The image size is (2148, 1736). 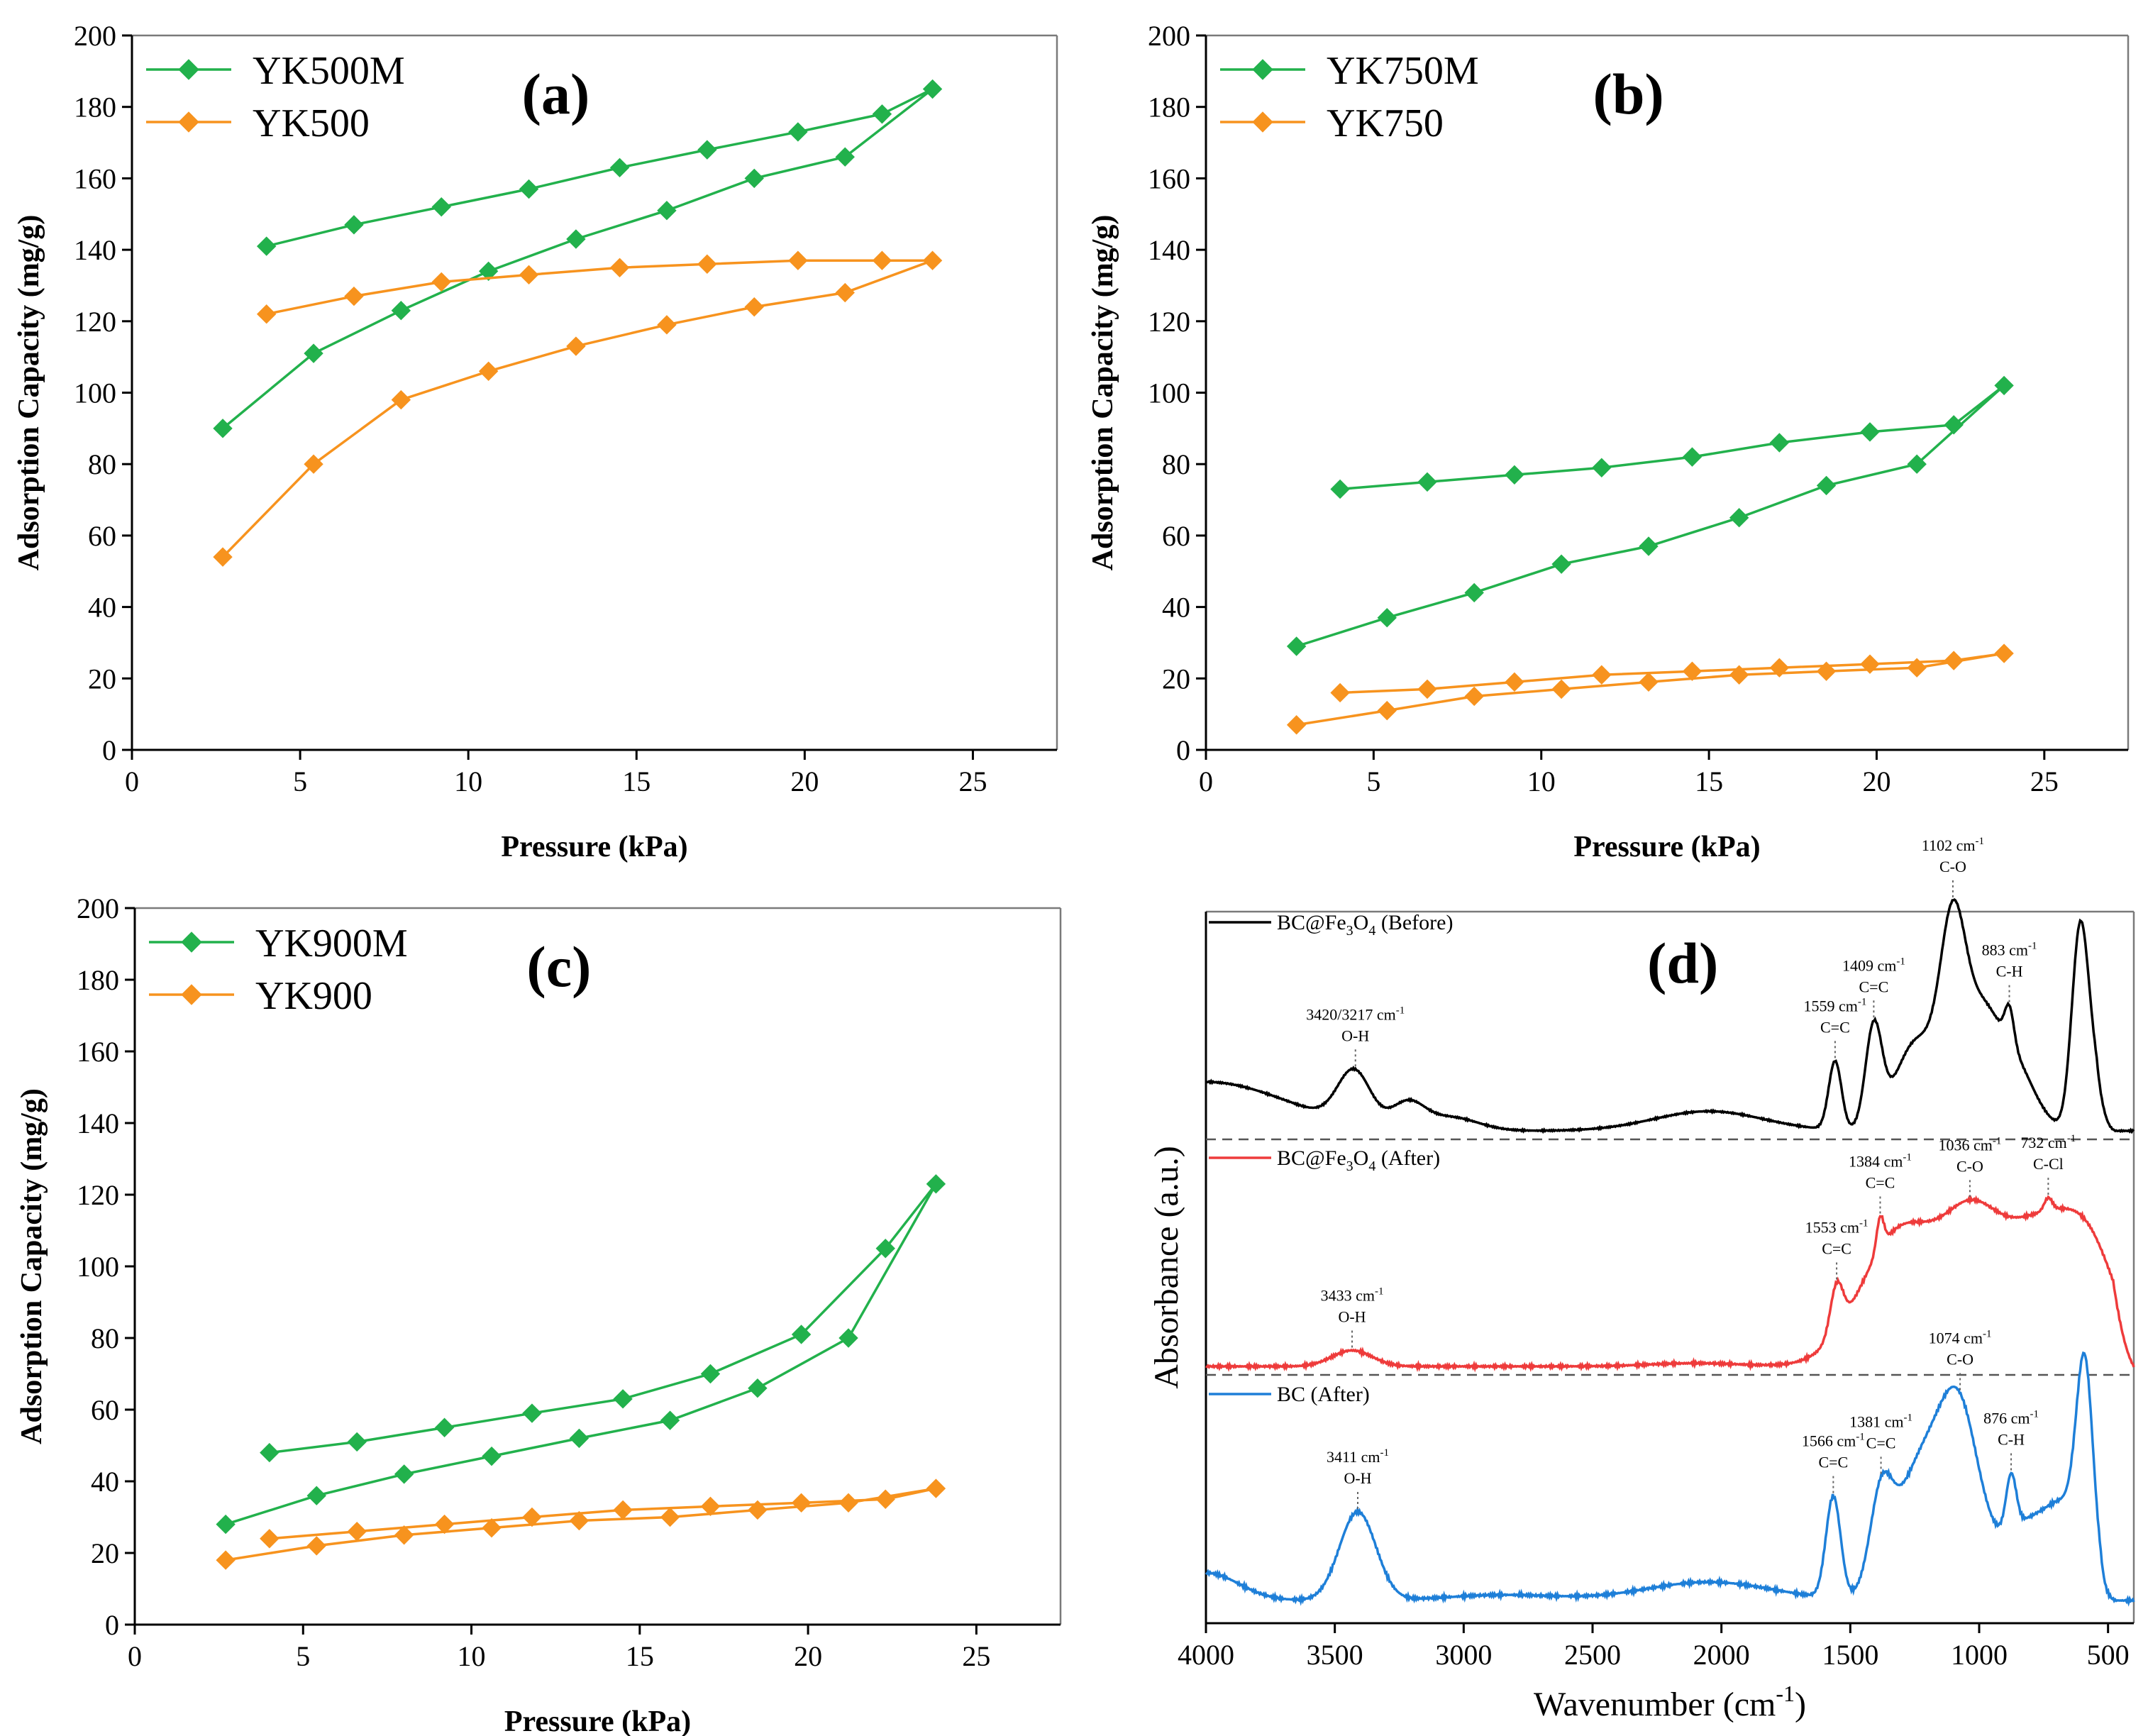 I want to click on peak-wavenumber-main: 732 cm, so click(x=2043, y=1142).